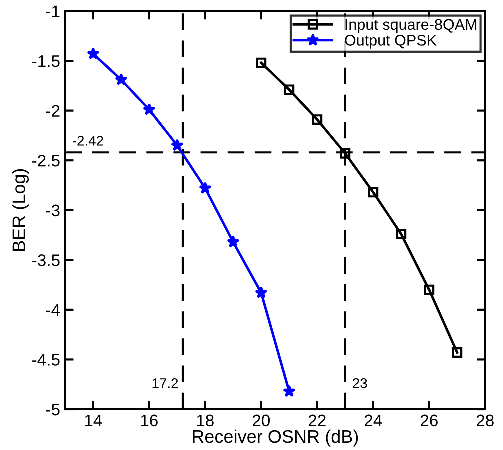 The height and width of the screenshot is (450, 503). Describe the element at coordinates (317, 420) in the screenshot. I see `x-tick-label: 22` at that location.